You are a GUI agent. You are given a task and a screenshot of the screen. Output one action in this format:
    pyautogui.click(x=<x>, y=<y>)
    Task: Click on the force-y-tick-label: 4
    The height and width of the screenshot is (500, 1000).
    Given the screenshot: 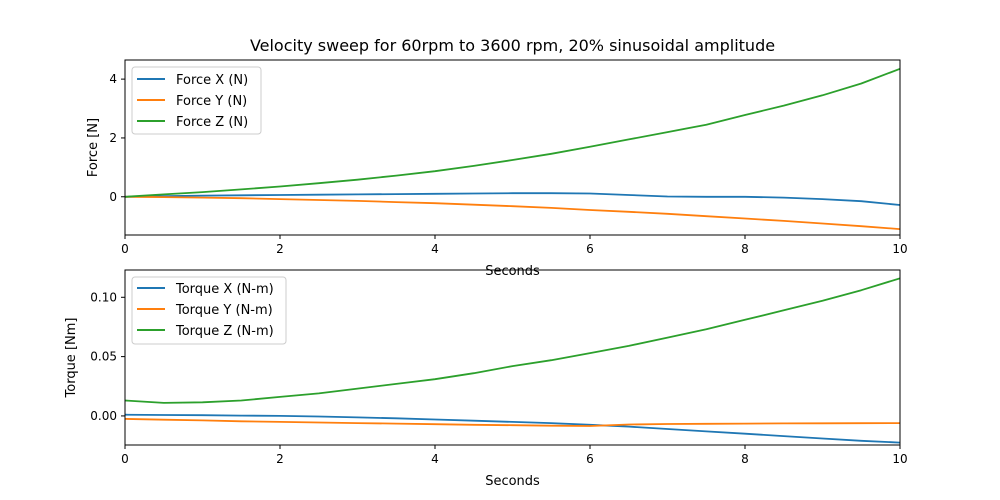 What is the action you would take?
    pyautogui.click(x=113, y=79)
    